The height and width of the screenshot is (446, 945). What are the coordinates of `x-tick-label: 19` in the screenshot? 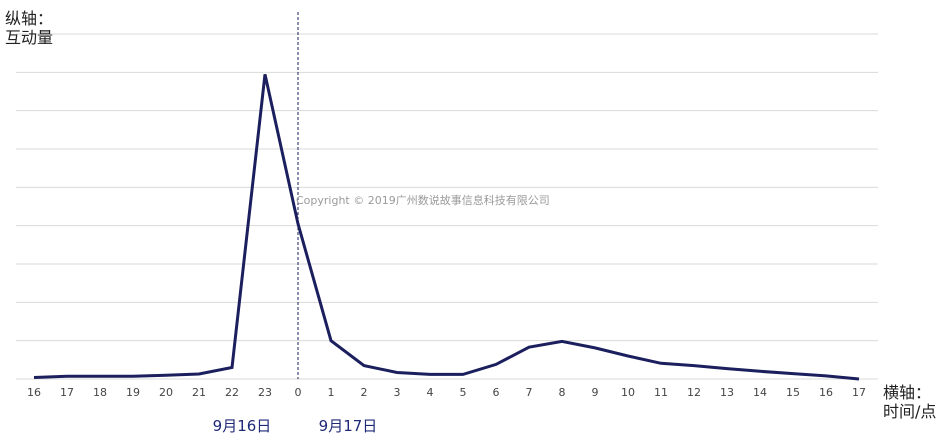 It's located at (133, 392).